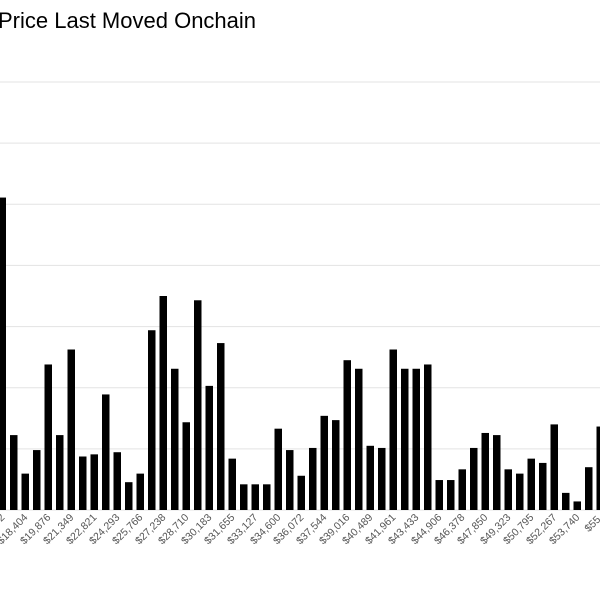  Describe the element at coordinates (591, 523) in the screenshot. I see `x-tick-label: $55,` at that location.